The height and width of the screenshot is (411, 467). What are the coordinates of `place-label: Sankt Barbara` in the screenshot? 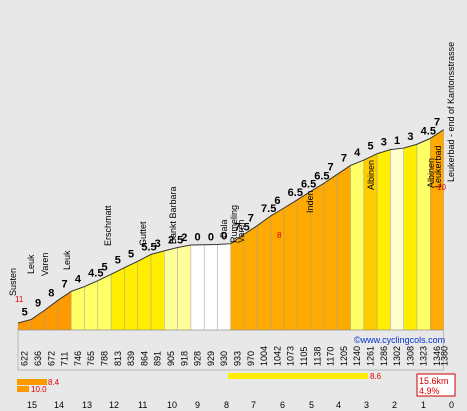 It's located at (173, 215).